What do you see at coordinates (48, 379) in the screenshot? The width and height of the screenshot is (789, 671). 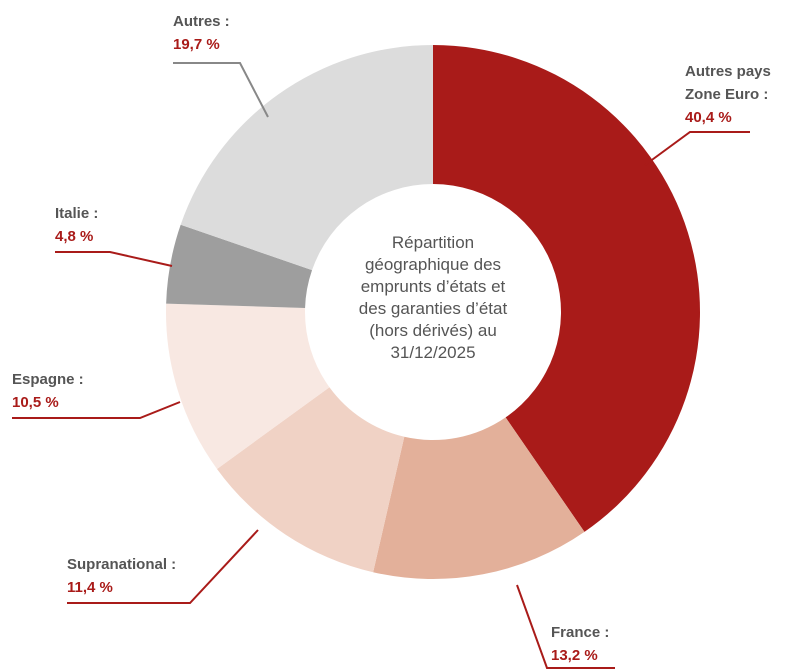 I see `category-label: Espagne :` at bounding box center [48, 379].